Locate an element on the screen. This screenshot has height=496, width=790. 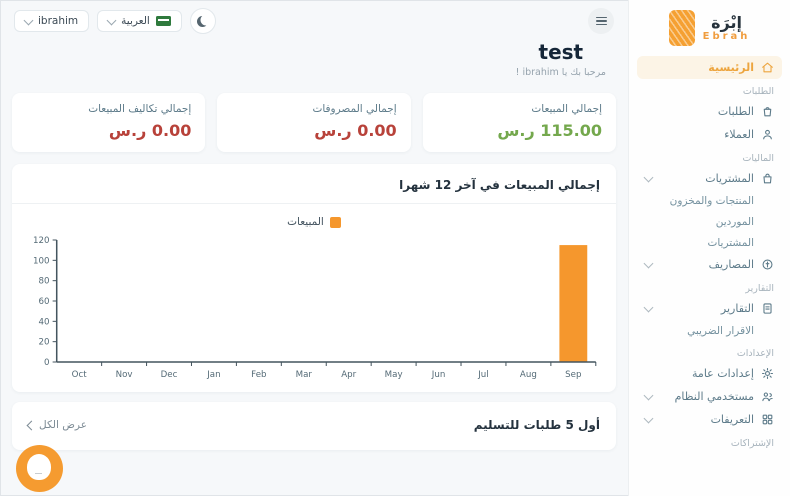
svg-text: Mar is located at coordinates (304, 375).